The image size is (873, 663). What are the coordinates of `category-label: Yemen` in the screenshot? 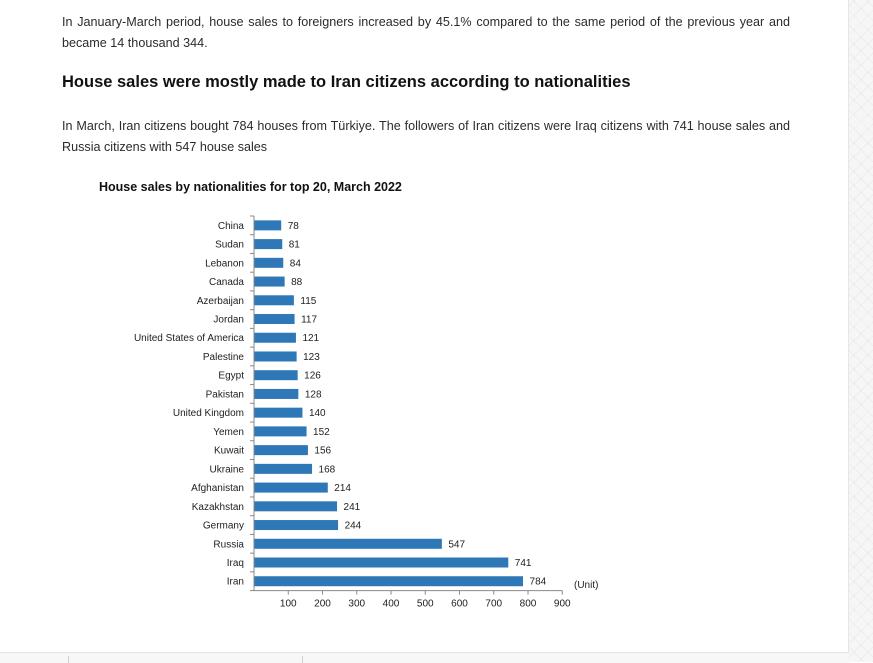 It's located at (228, 432).